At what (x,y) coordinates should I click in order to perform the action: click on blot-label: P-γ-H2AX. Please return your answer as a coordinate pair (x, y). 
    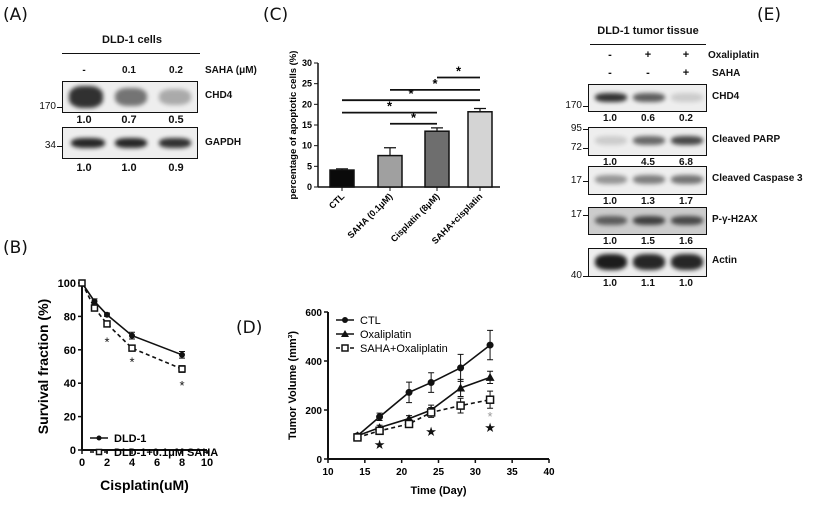
    Looking at the image, I should click on (735, 219).